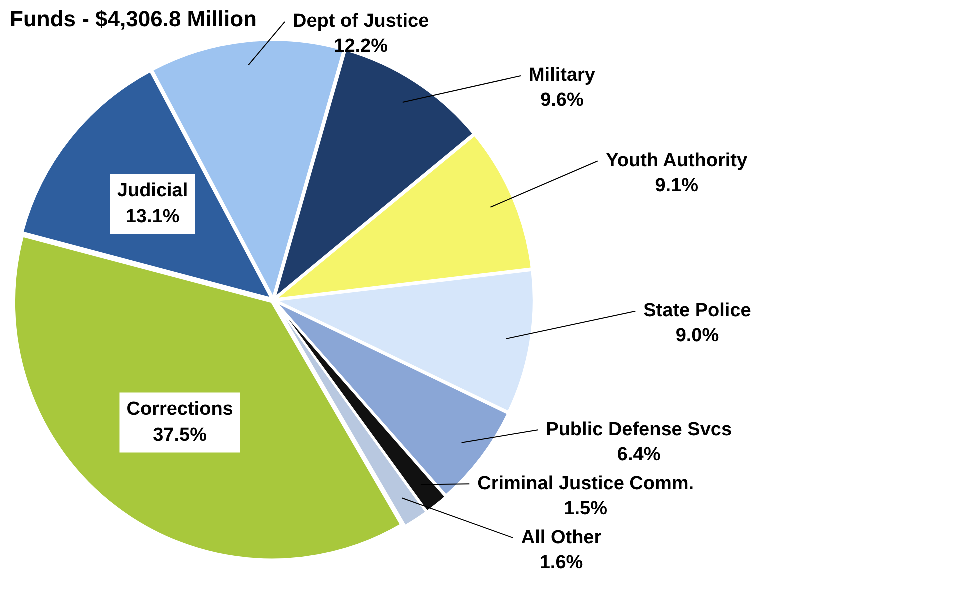  What do you see at coordinates (639, 455) in the screenshot?
I see `data-label: 6.4%` at bounding box center [639, 455].